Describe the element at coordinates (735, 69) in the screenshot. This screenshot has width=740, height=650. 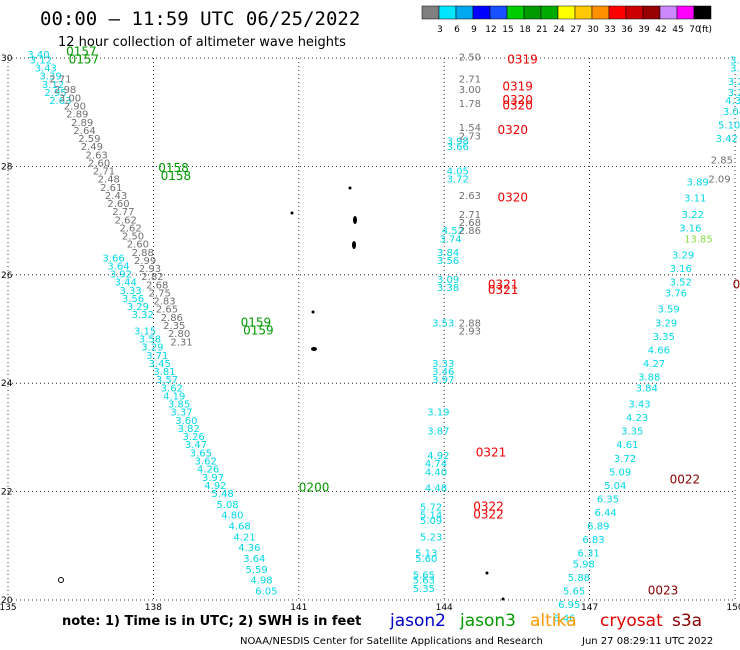
I see `wave-height-label: 3.46` at that location.